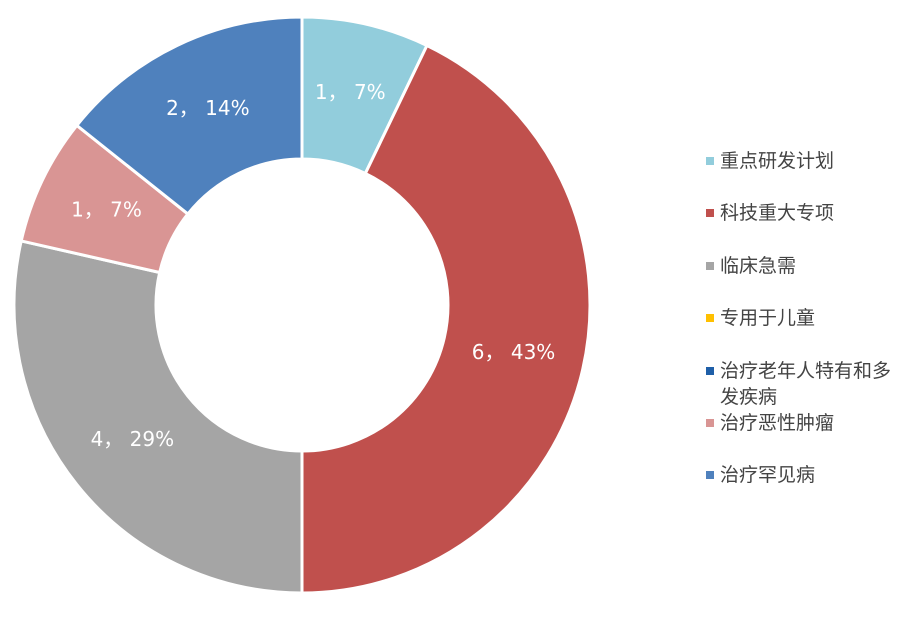 The image size is (900, 634). Describe the element at coordinates (208, 108) in the screenshot. I see `slice-data-label: 2， 14%` at that location.